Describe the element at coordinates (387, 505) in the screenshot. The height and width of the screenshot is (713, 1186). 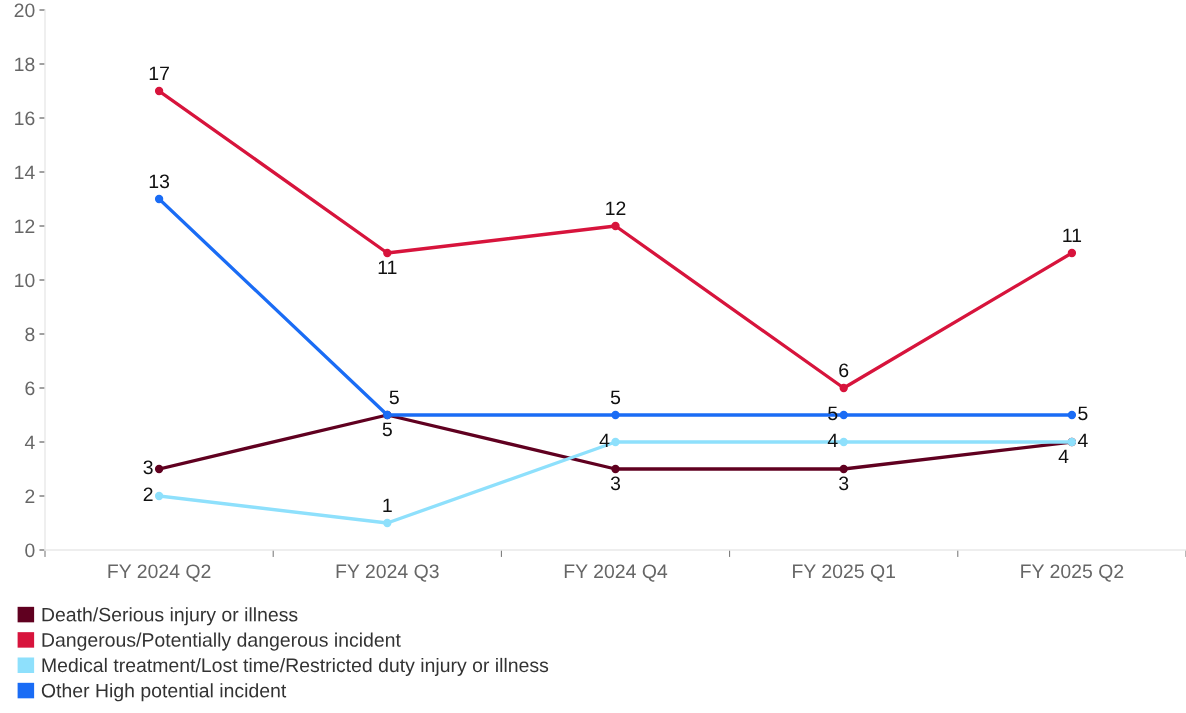
I see `data-label: 1` at that location.